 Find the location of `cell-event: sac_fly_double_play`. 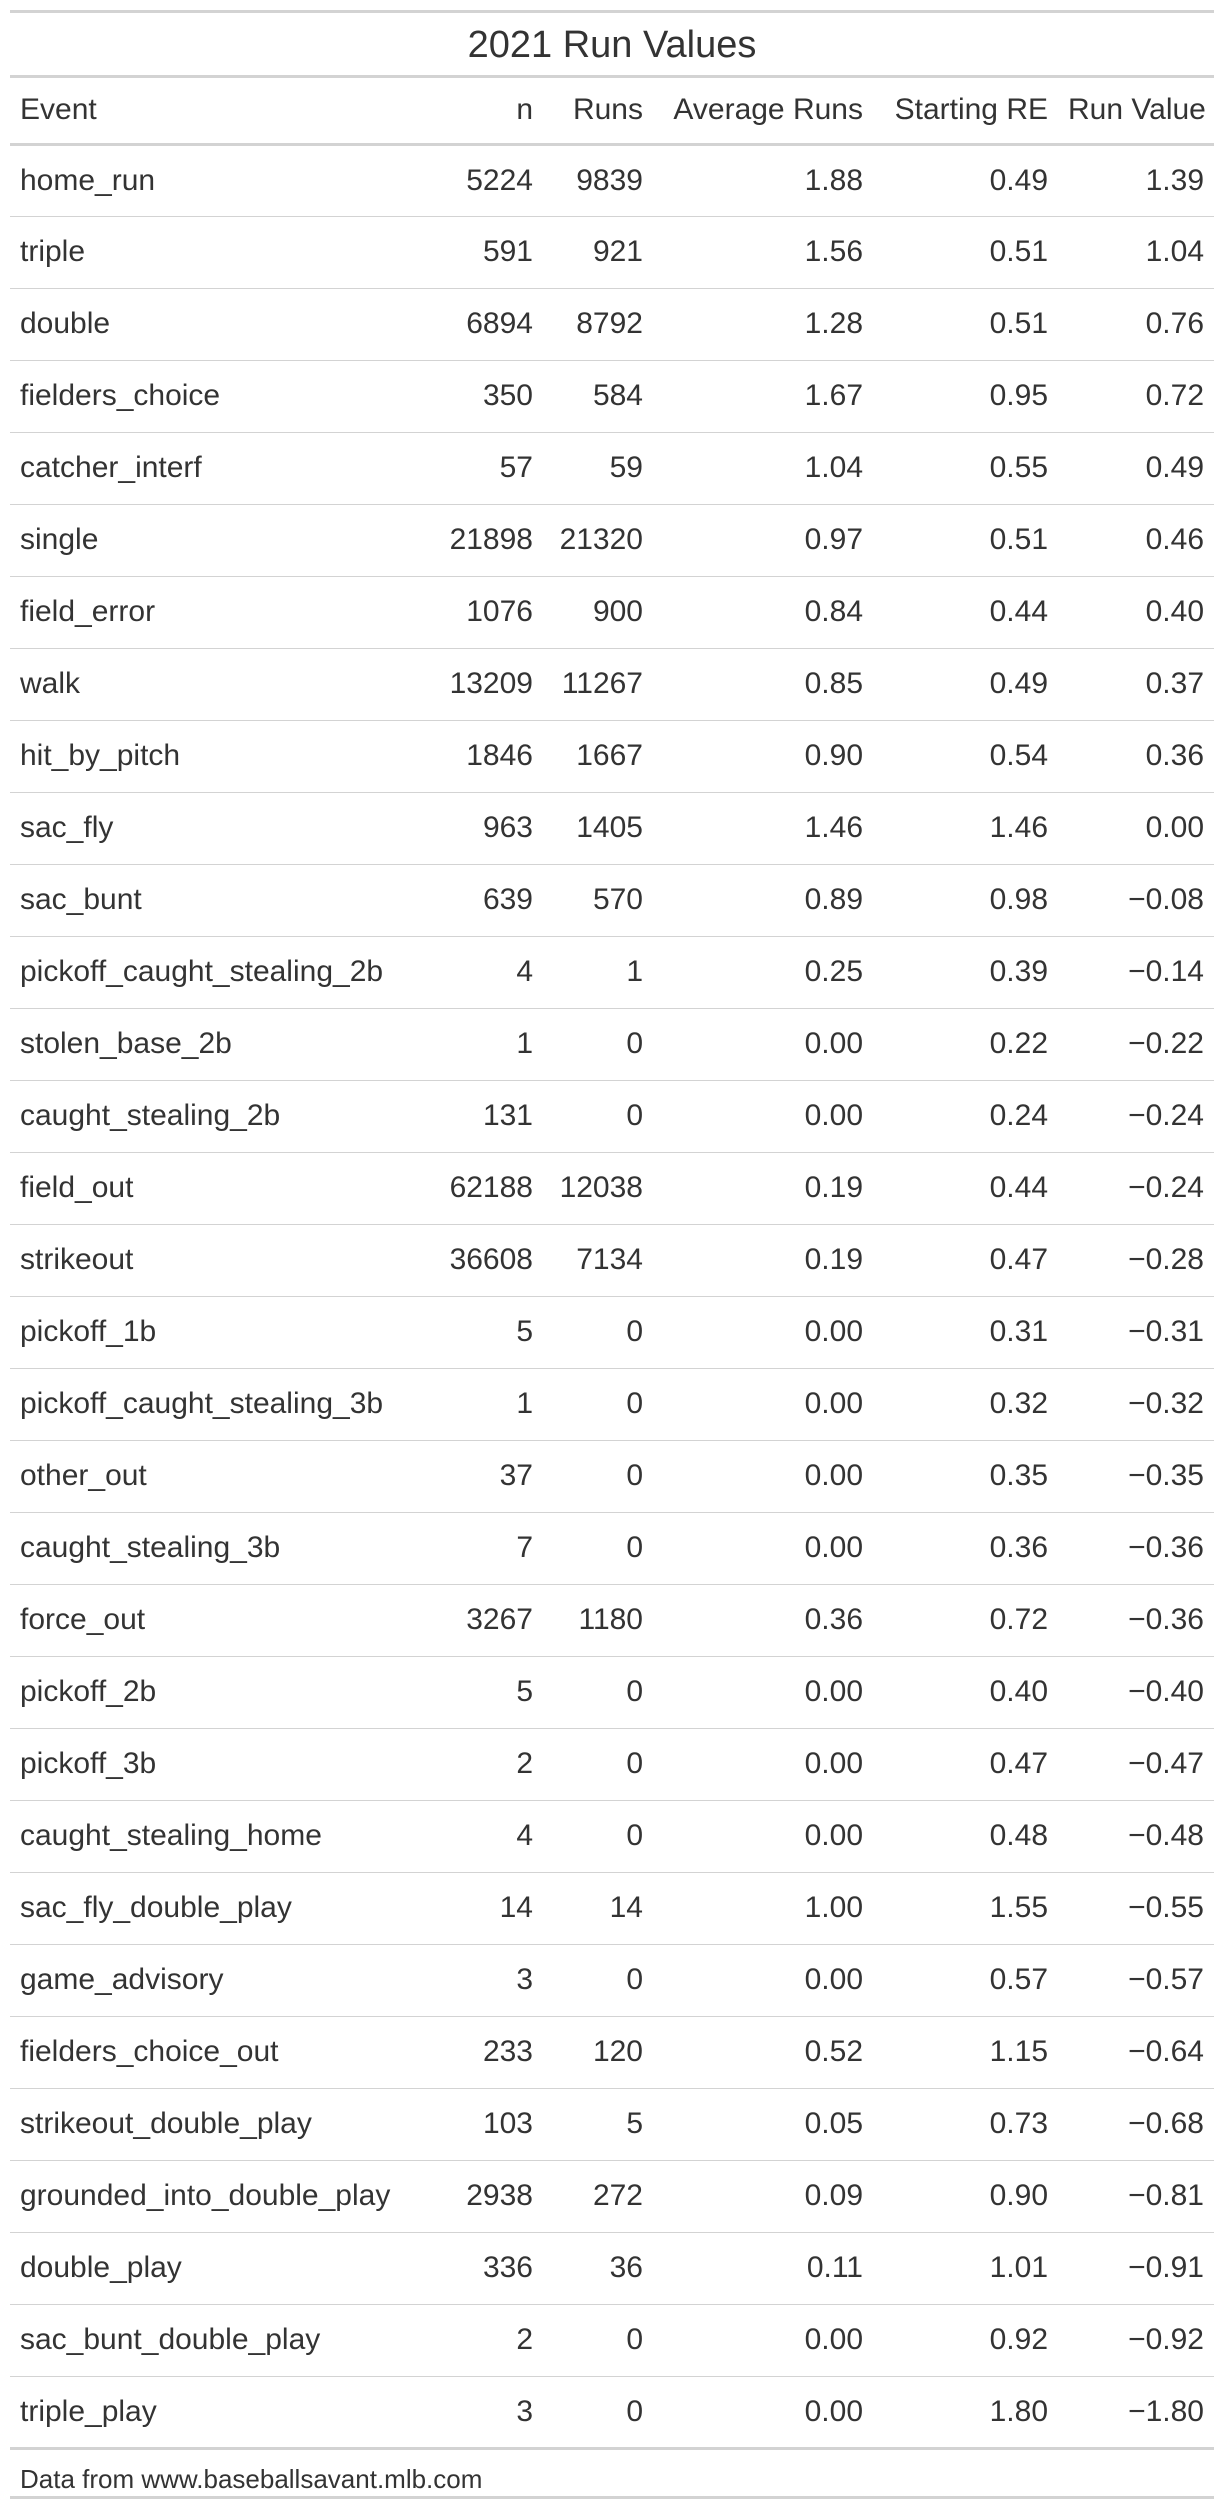

cell-event: sac_fly_double_play is located at coordinates (215, 1908).